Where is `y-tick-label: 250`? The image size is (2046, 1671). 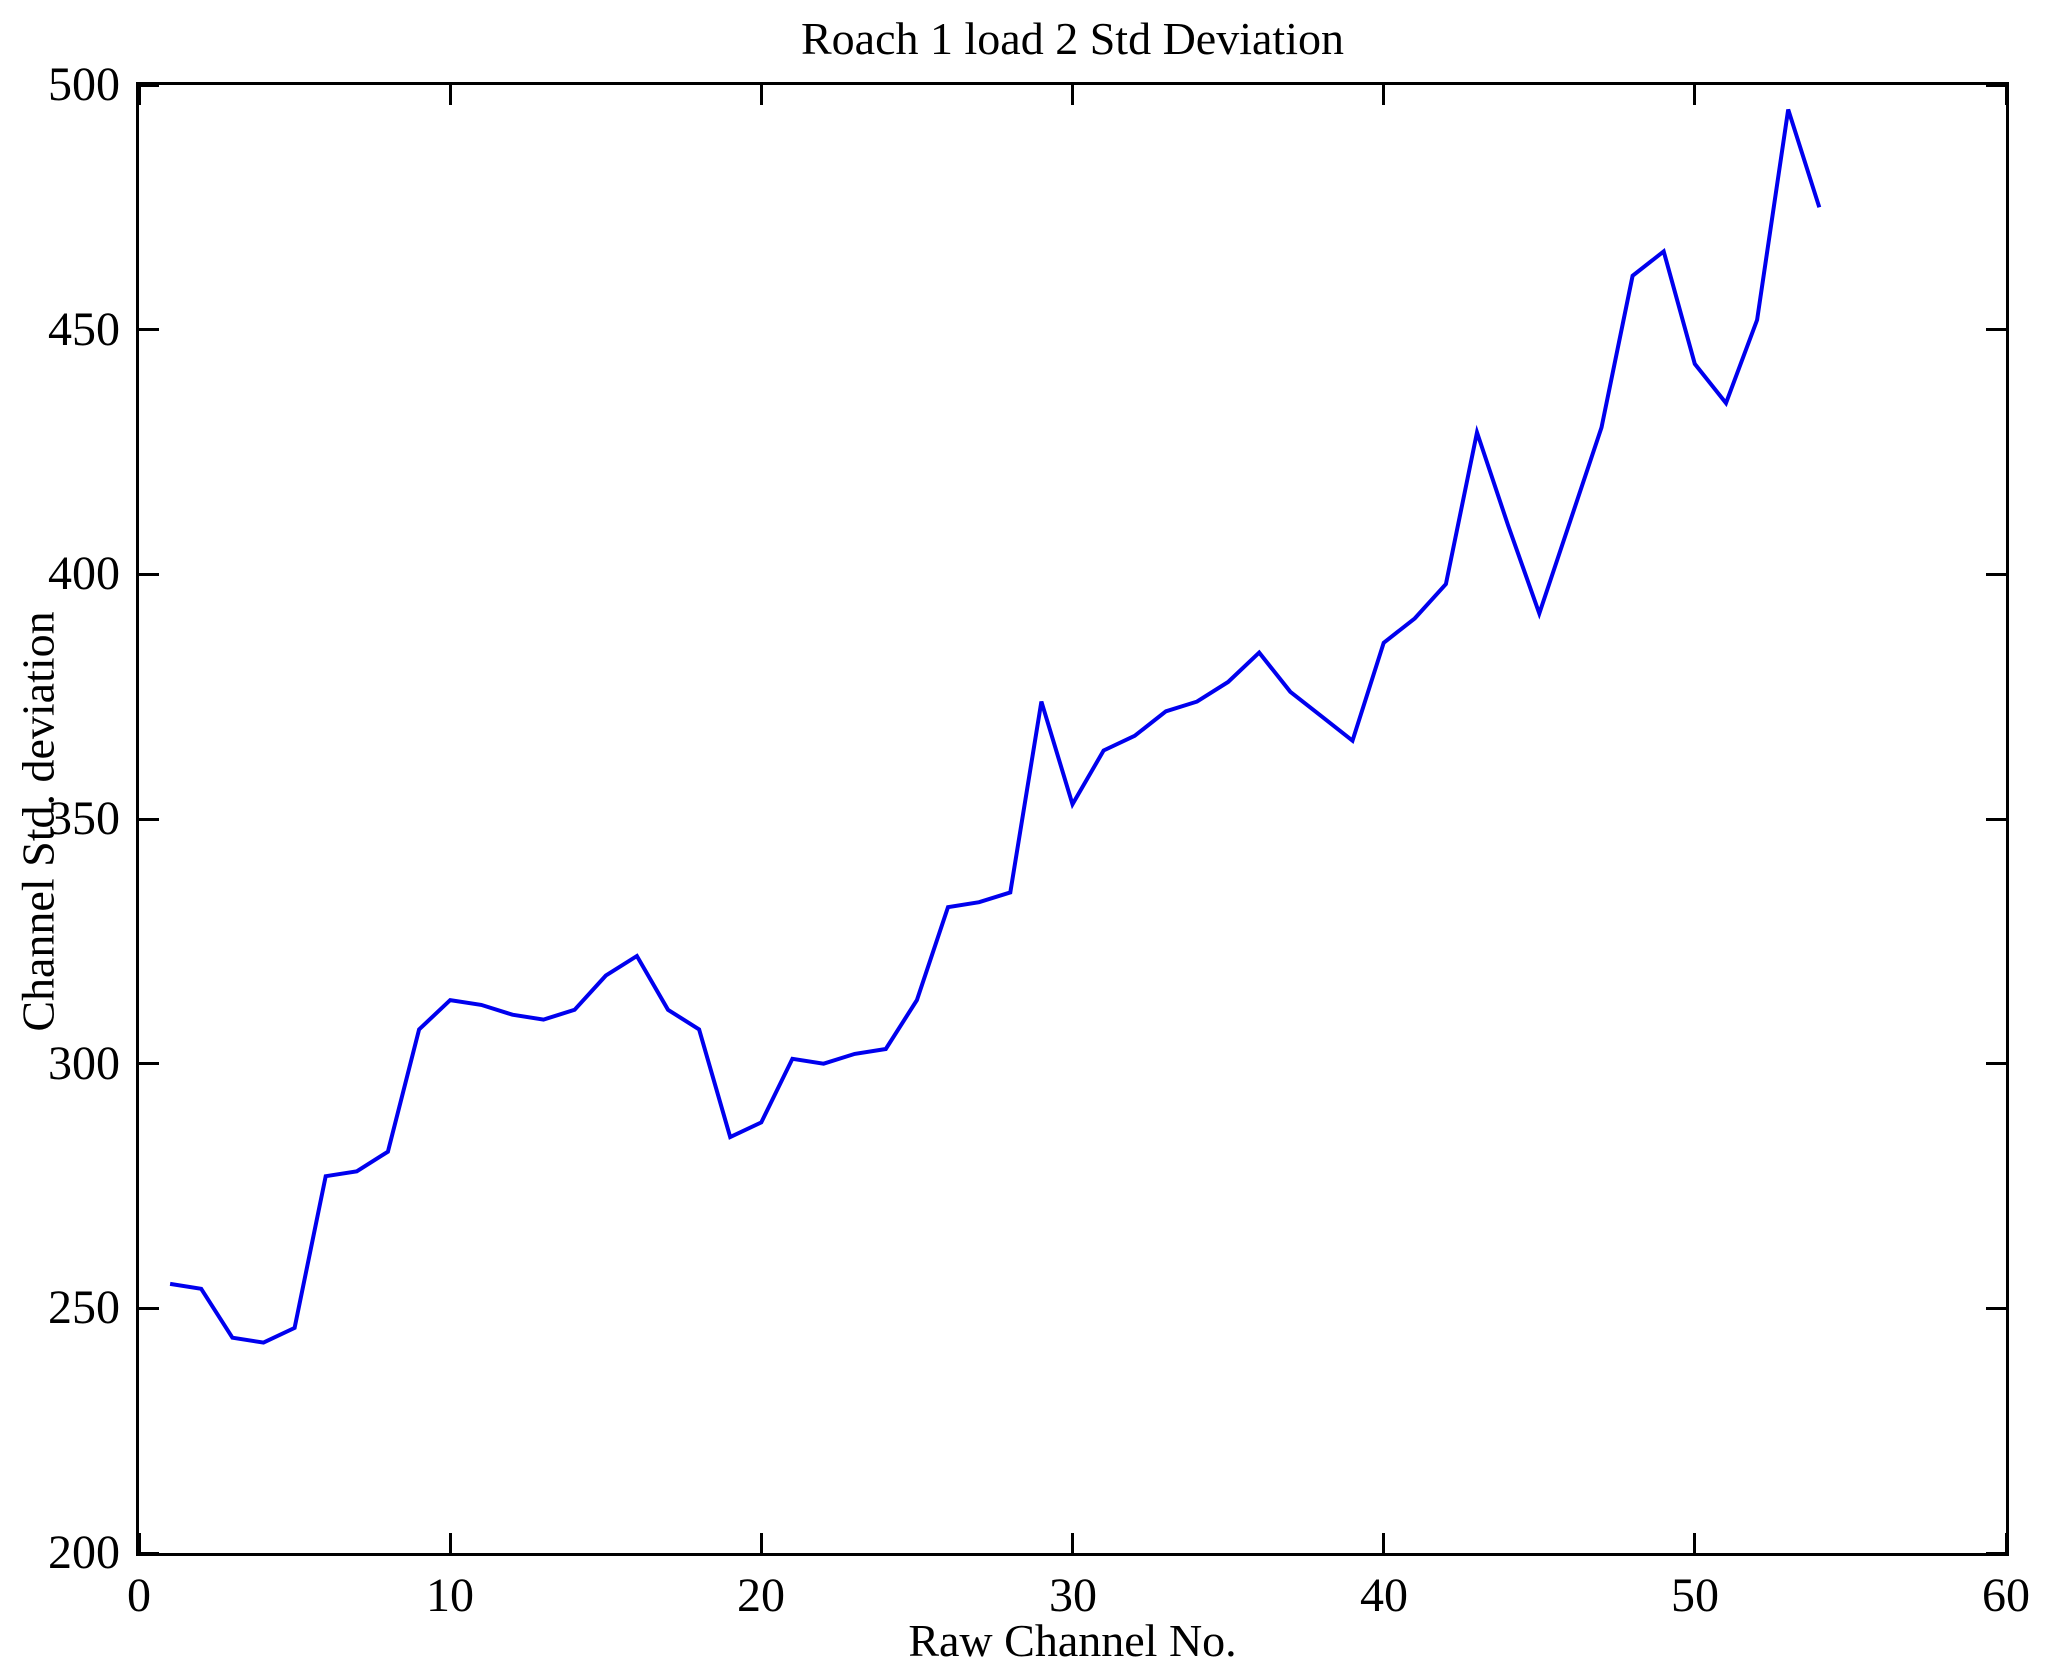 y-tick-label: 250 is located at coordinates (84, 1307).